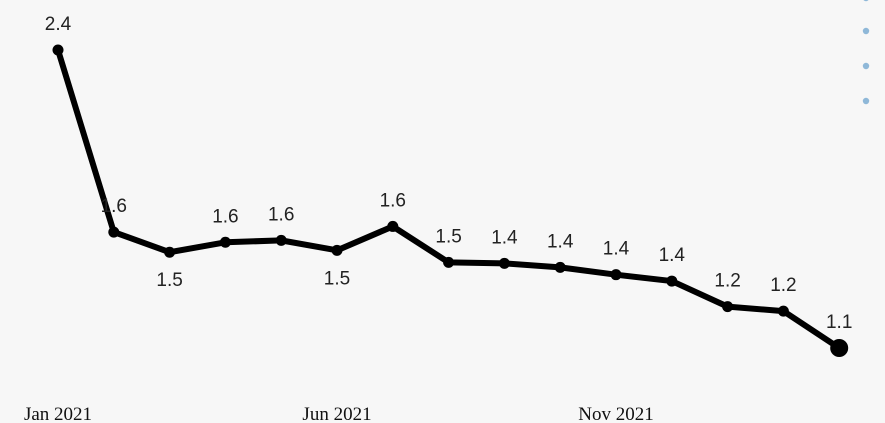 This screenshot has width=885, height=423. Describe the element at coordinates (839, 322) in the screenshot. I see `data-label: 1.1` at that location.